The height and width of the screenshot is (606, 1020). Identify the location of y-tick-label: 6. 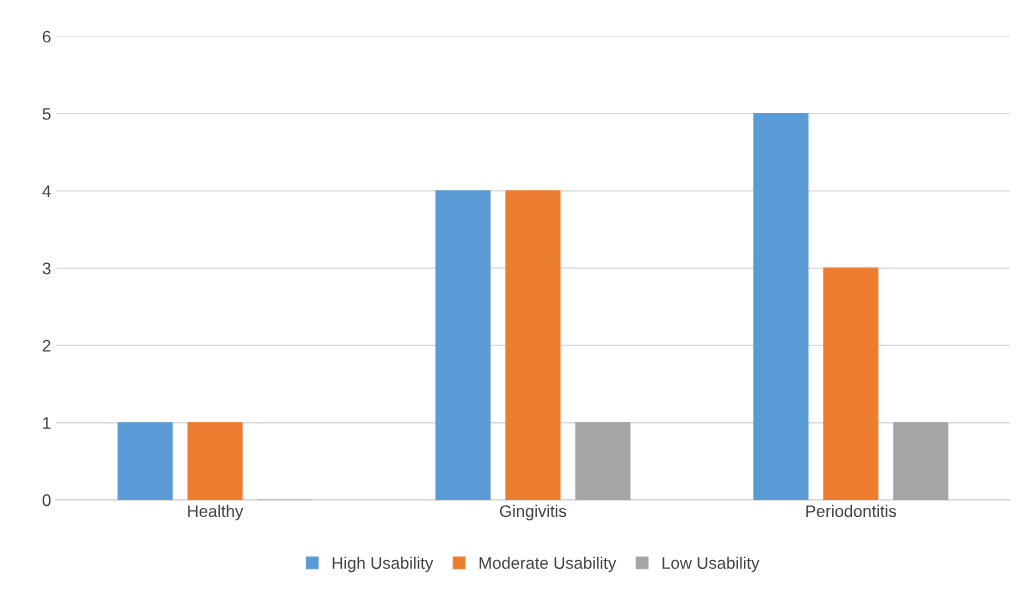
(46, 36).